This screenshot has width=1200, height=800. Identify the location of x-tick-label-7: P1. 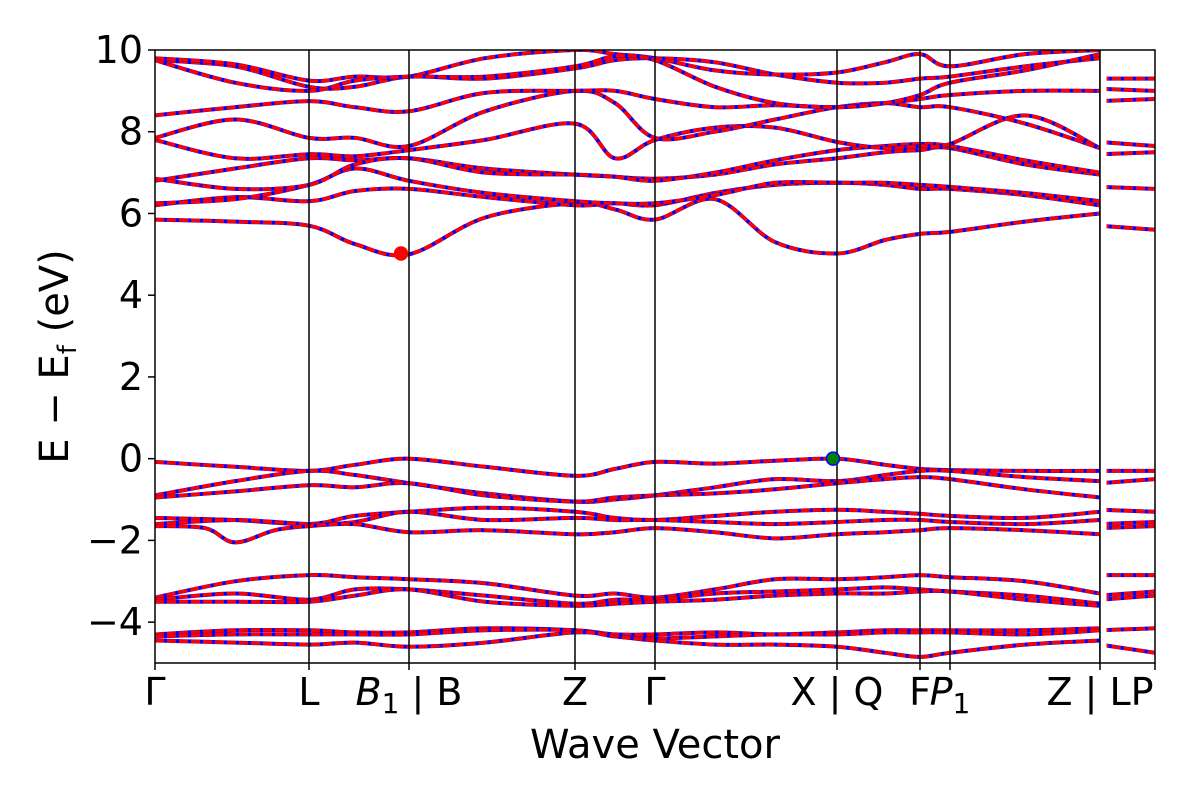
(950, 695).